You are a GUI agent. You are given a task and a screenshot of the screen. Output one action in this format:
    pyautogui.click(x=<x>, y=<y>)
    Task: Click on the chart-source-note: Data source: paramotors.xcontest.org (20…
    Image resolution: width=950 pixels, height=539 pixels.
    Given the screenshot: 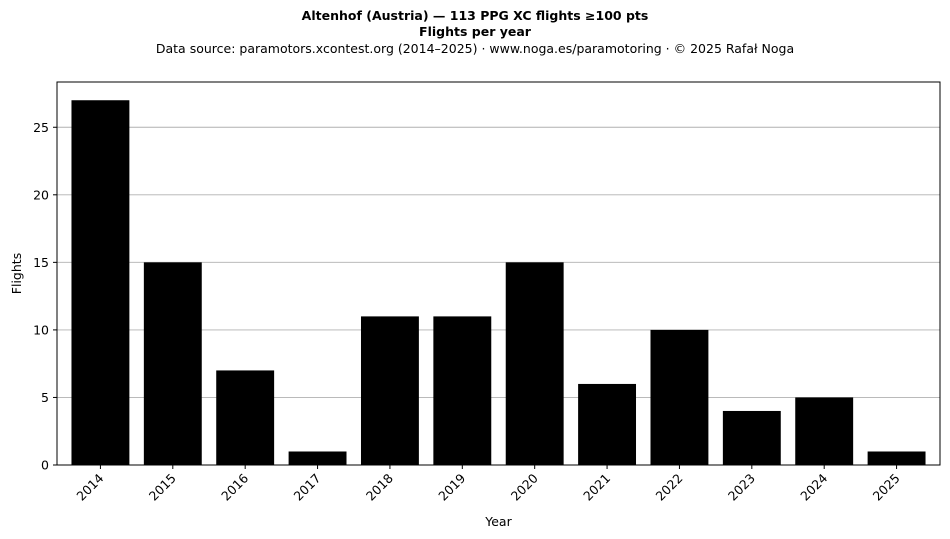 What is the action you would take?
    pyautogui.click(x=475, y=48)
    